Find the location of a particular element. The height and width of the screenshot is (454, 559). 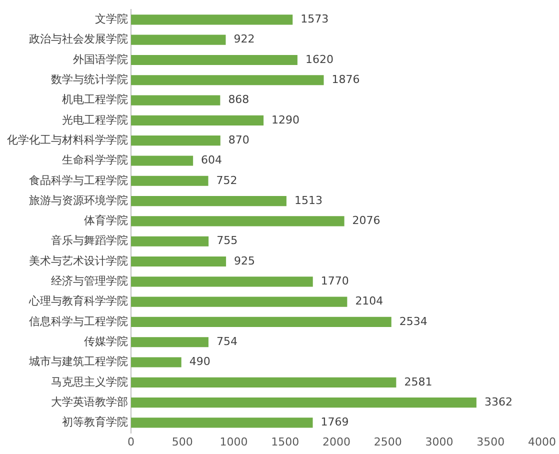

data-label: 1573 is located at coordinates (314, 19).